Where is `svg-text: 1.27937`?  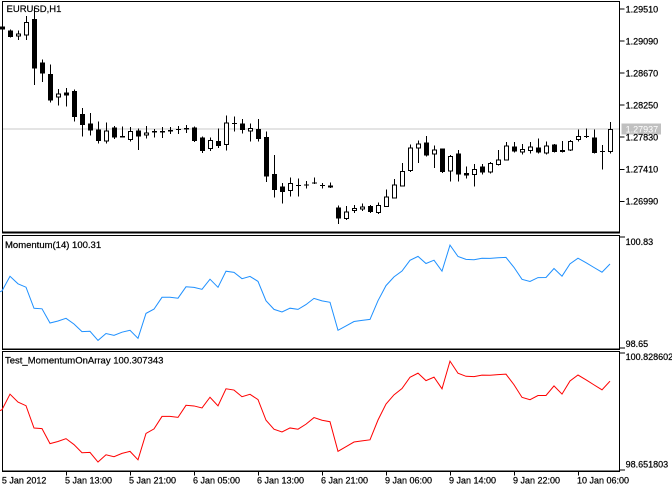 svg-text: 1.27937 is located at coordinates (642, 129).